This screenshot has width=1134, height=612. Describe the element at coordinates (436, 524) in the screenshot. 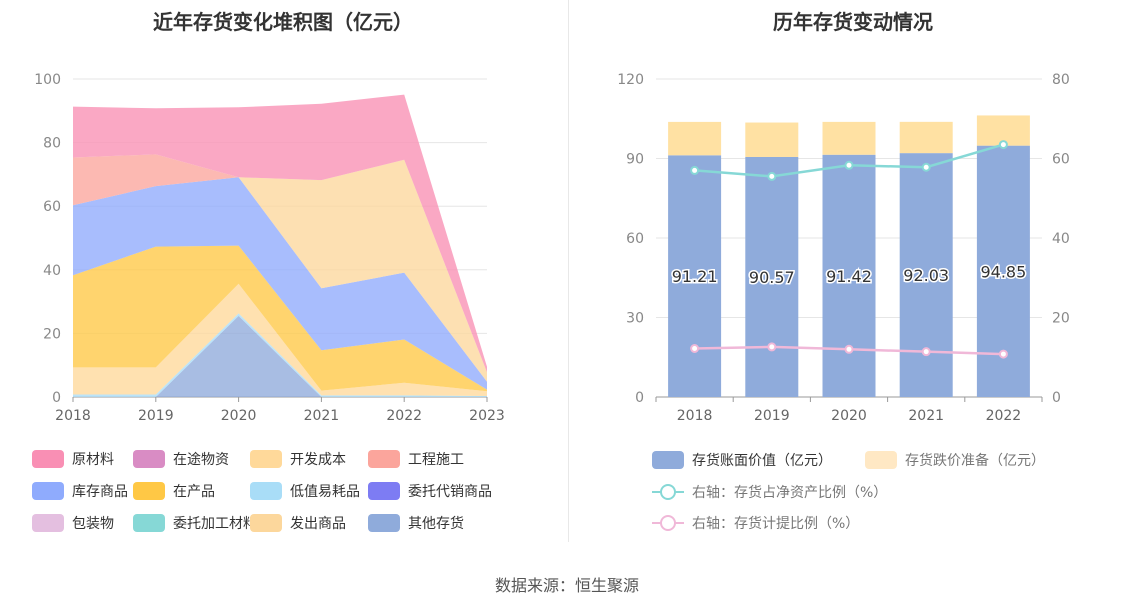

I see `legend-label: 其他存货` at that location.